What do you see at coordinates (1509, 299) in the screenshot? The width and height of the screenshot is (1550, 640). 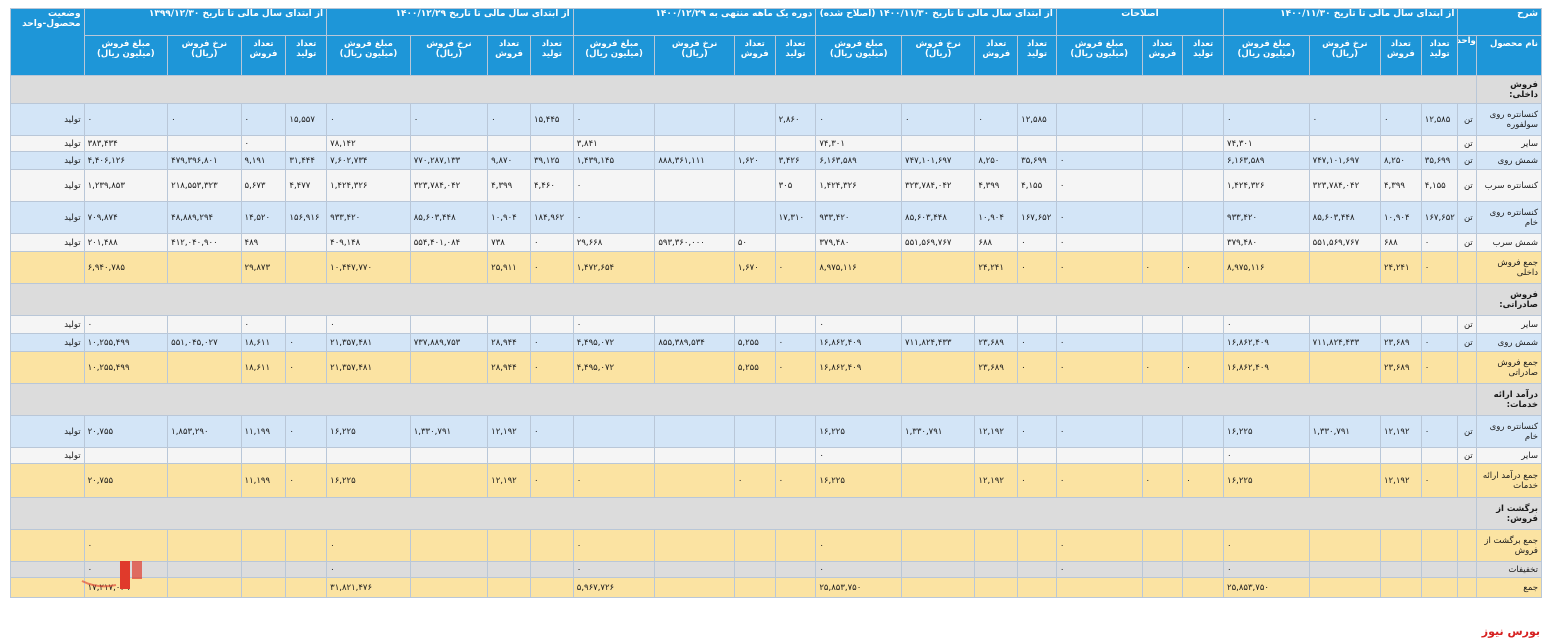 I see `section-label: فروش صادراتی:` at bounding box center [1509, 299].